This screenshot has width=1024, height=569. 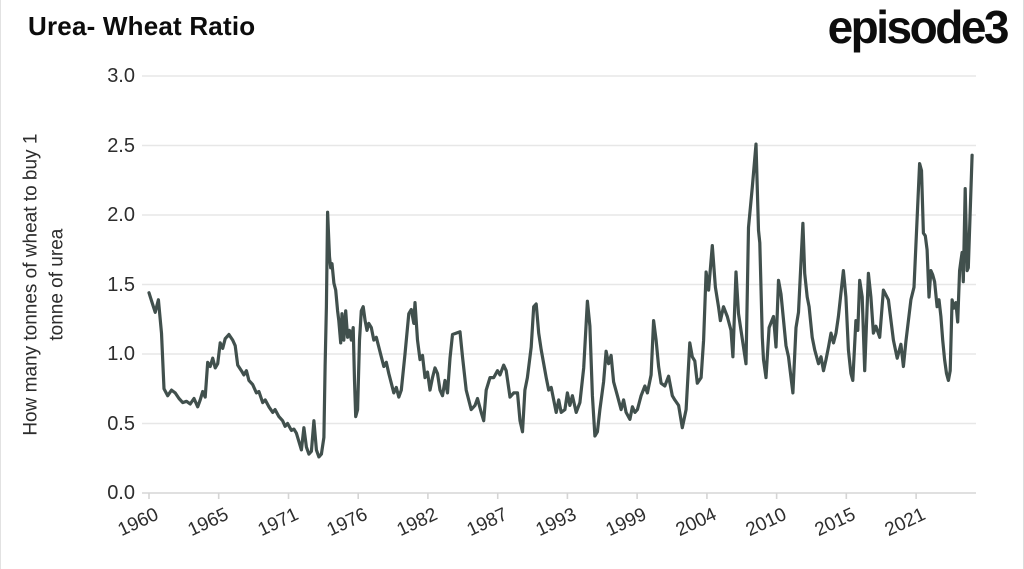 What do you see at coordinates (121, 145) in the screenshot?
I see `y-tick-label: 2.5` at bounding box center [121, 145].